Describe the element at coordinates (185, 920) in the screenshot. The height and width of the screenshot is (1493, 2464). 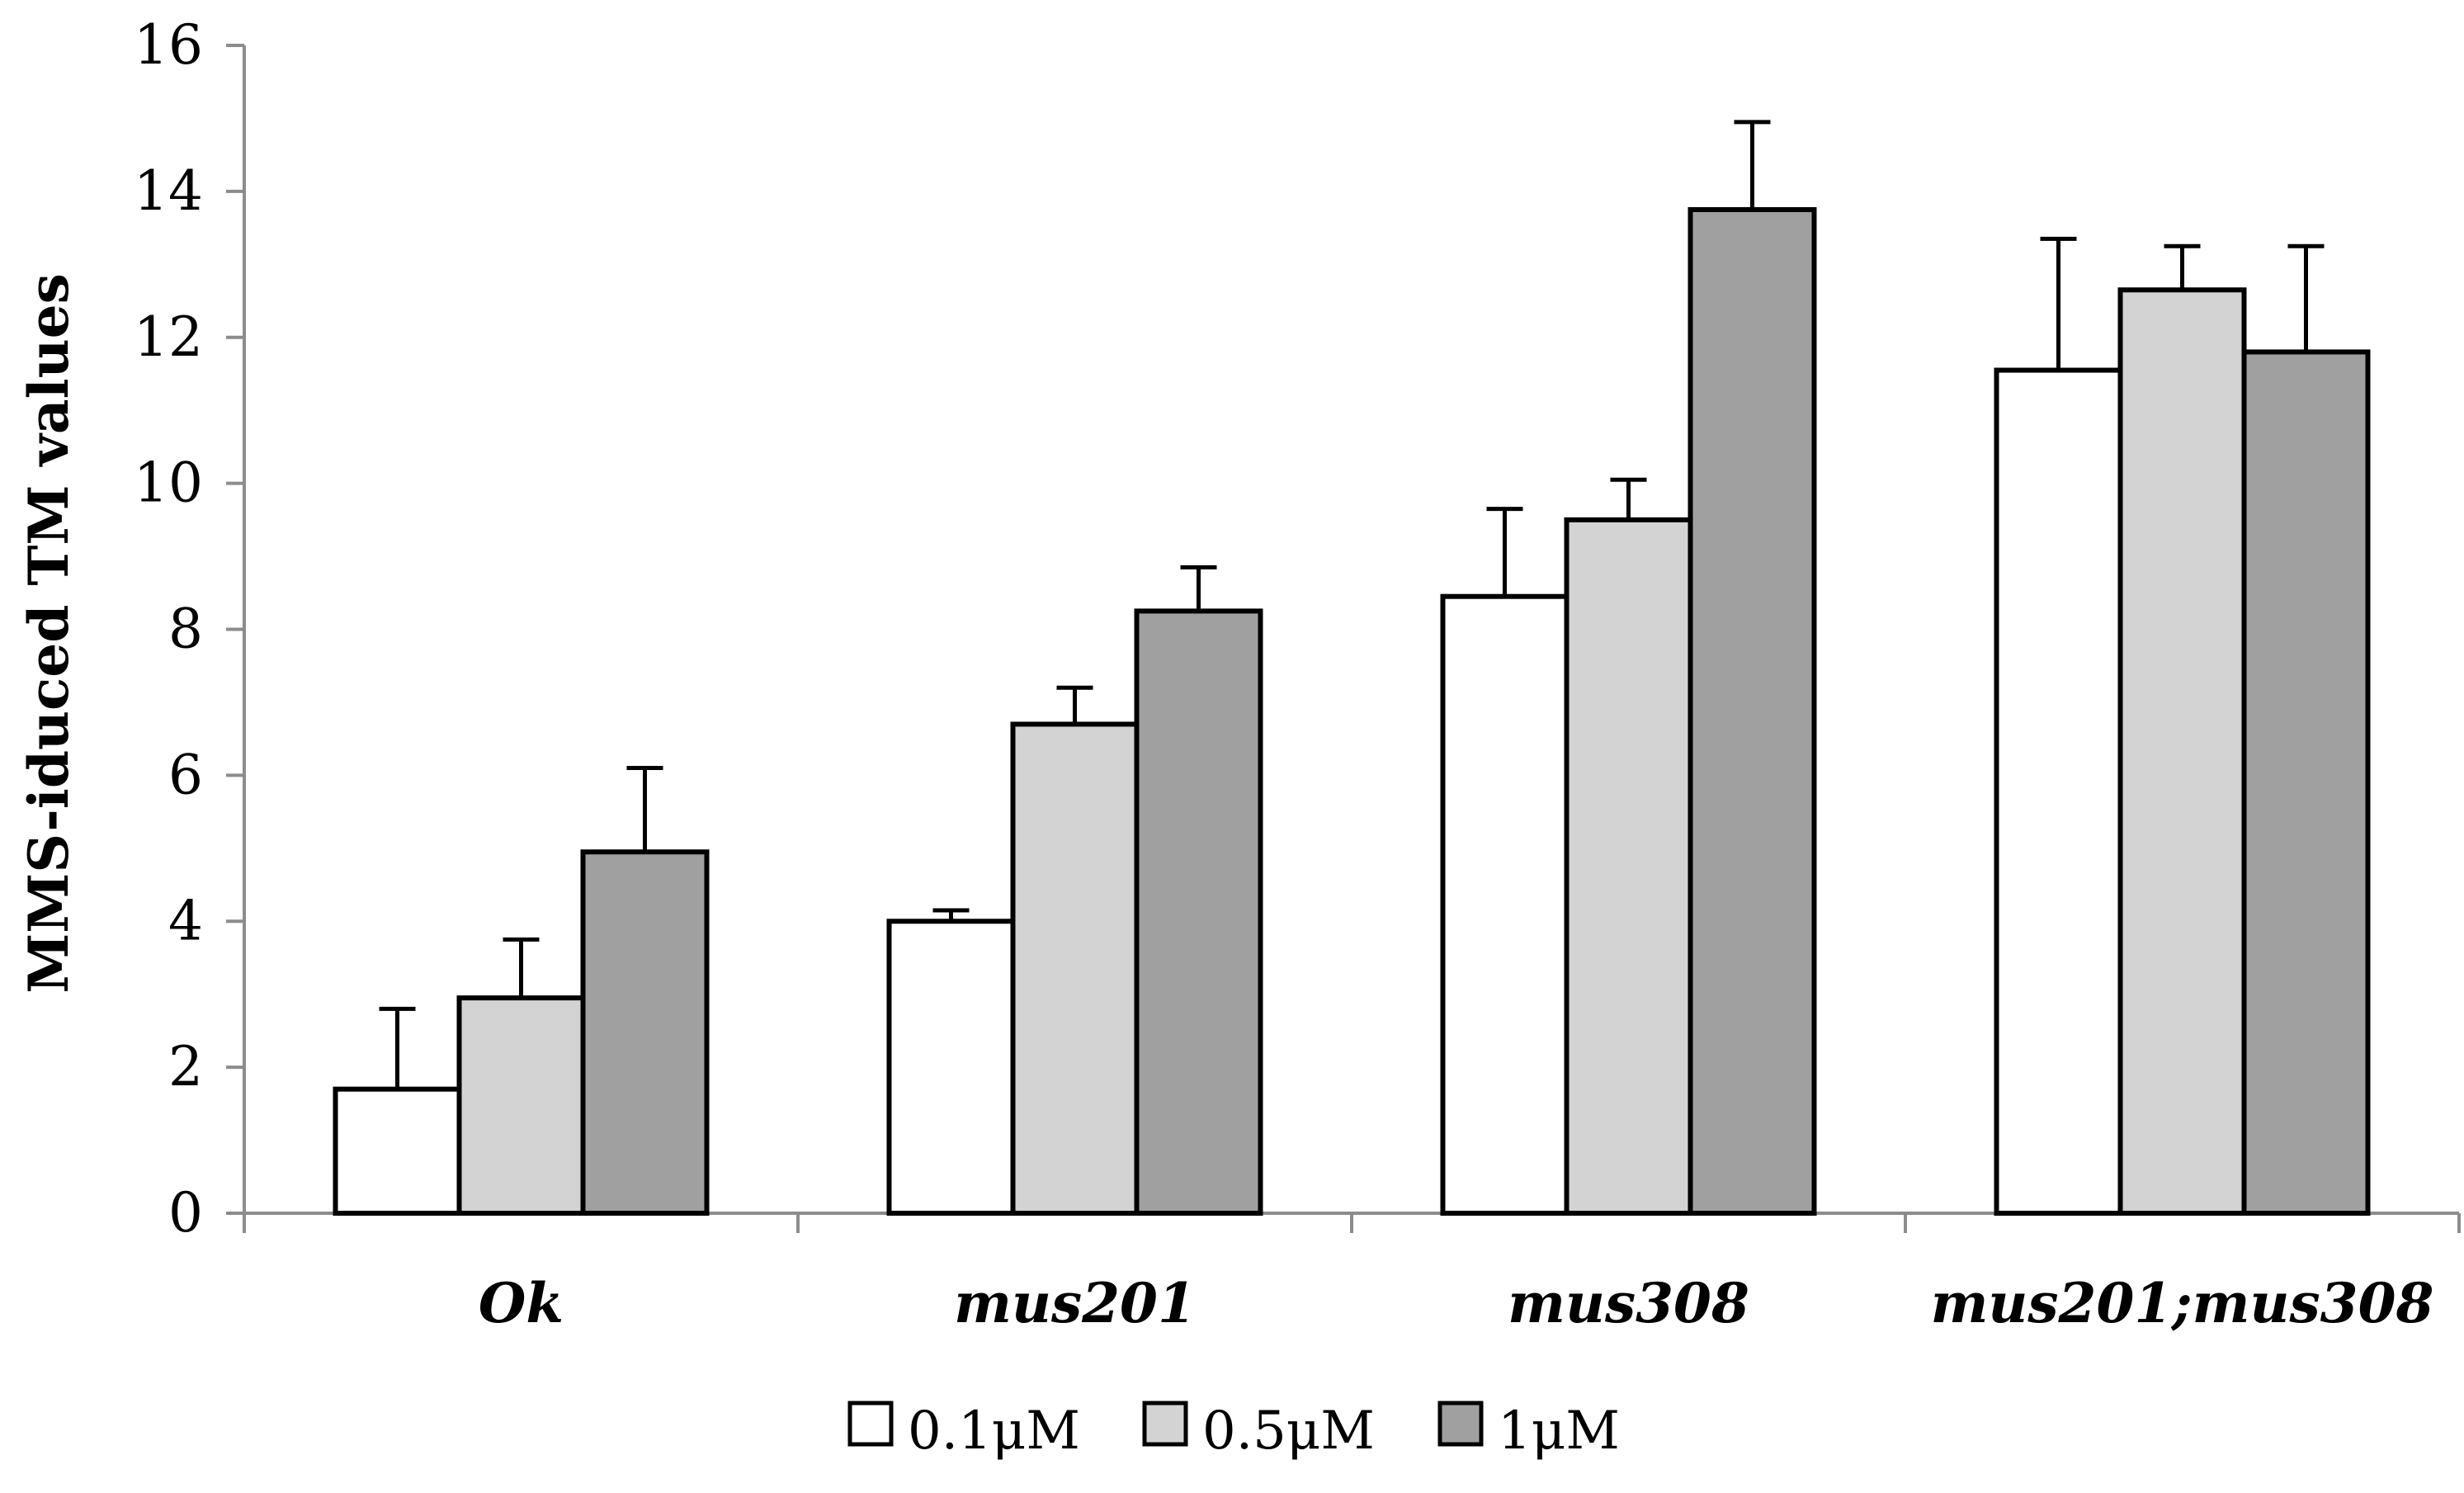
I see `y-tick-label: 4` at that location.